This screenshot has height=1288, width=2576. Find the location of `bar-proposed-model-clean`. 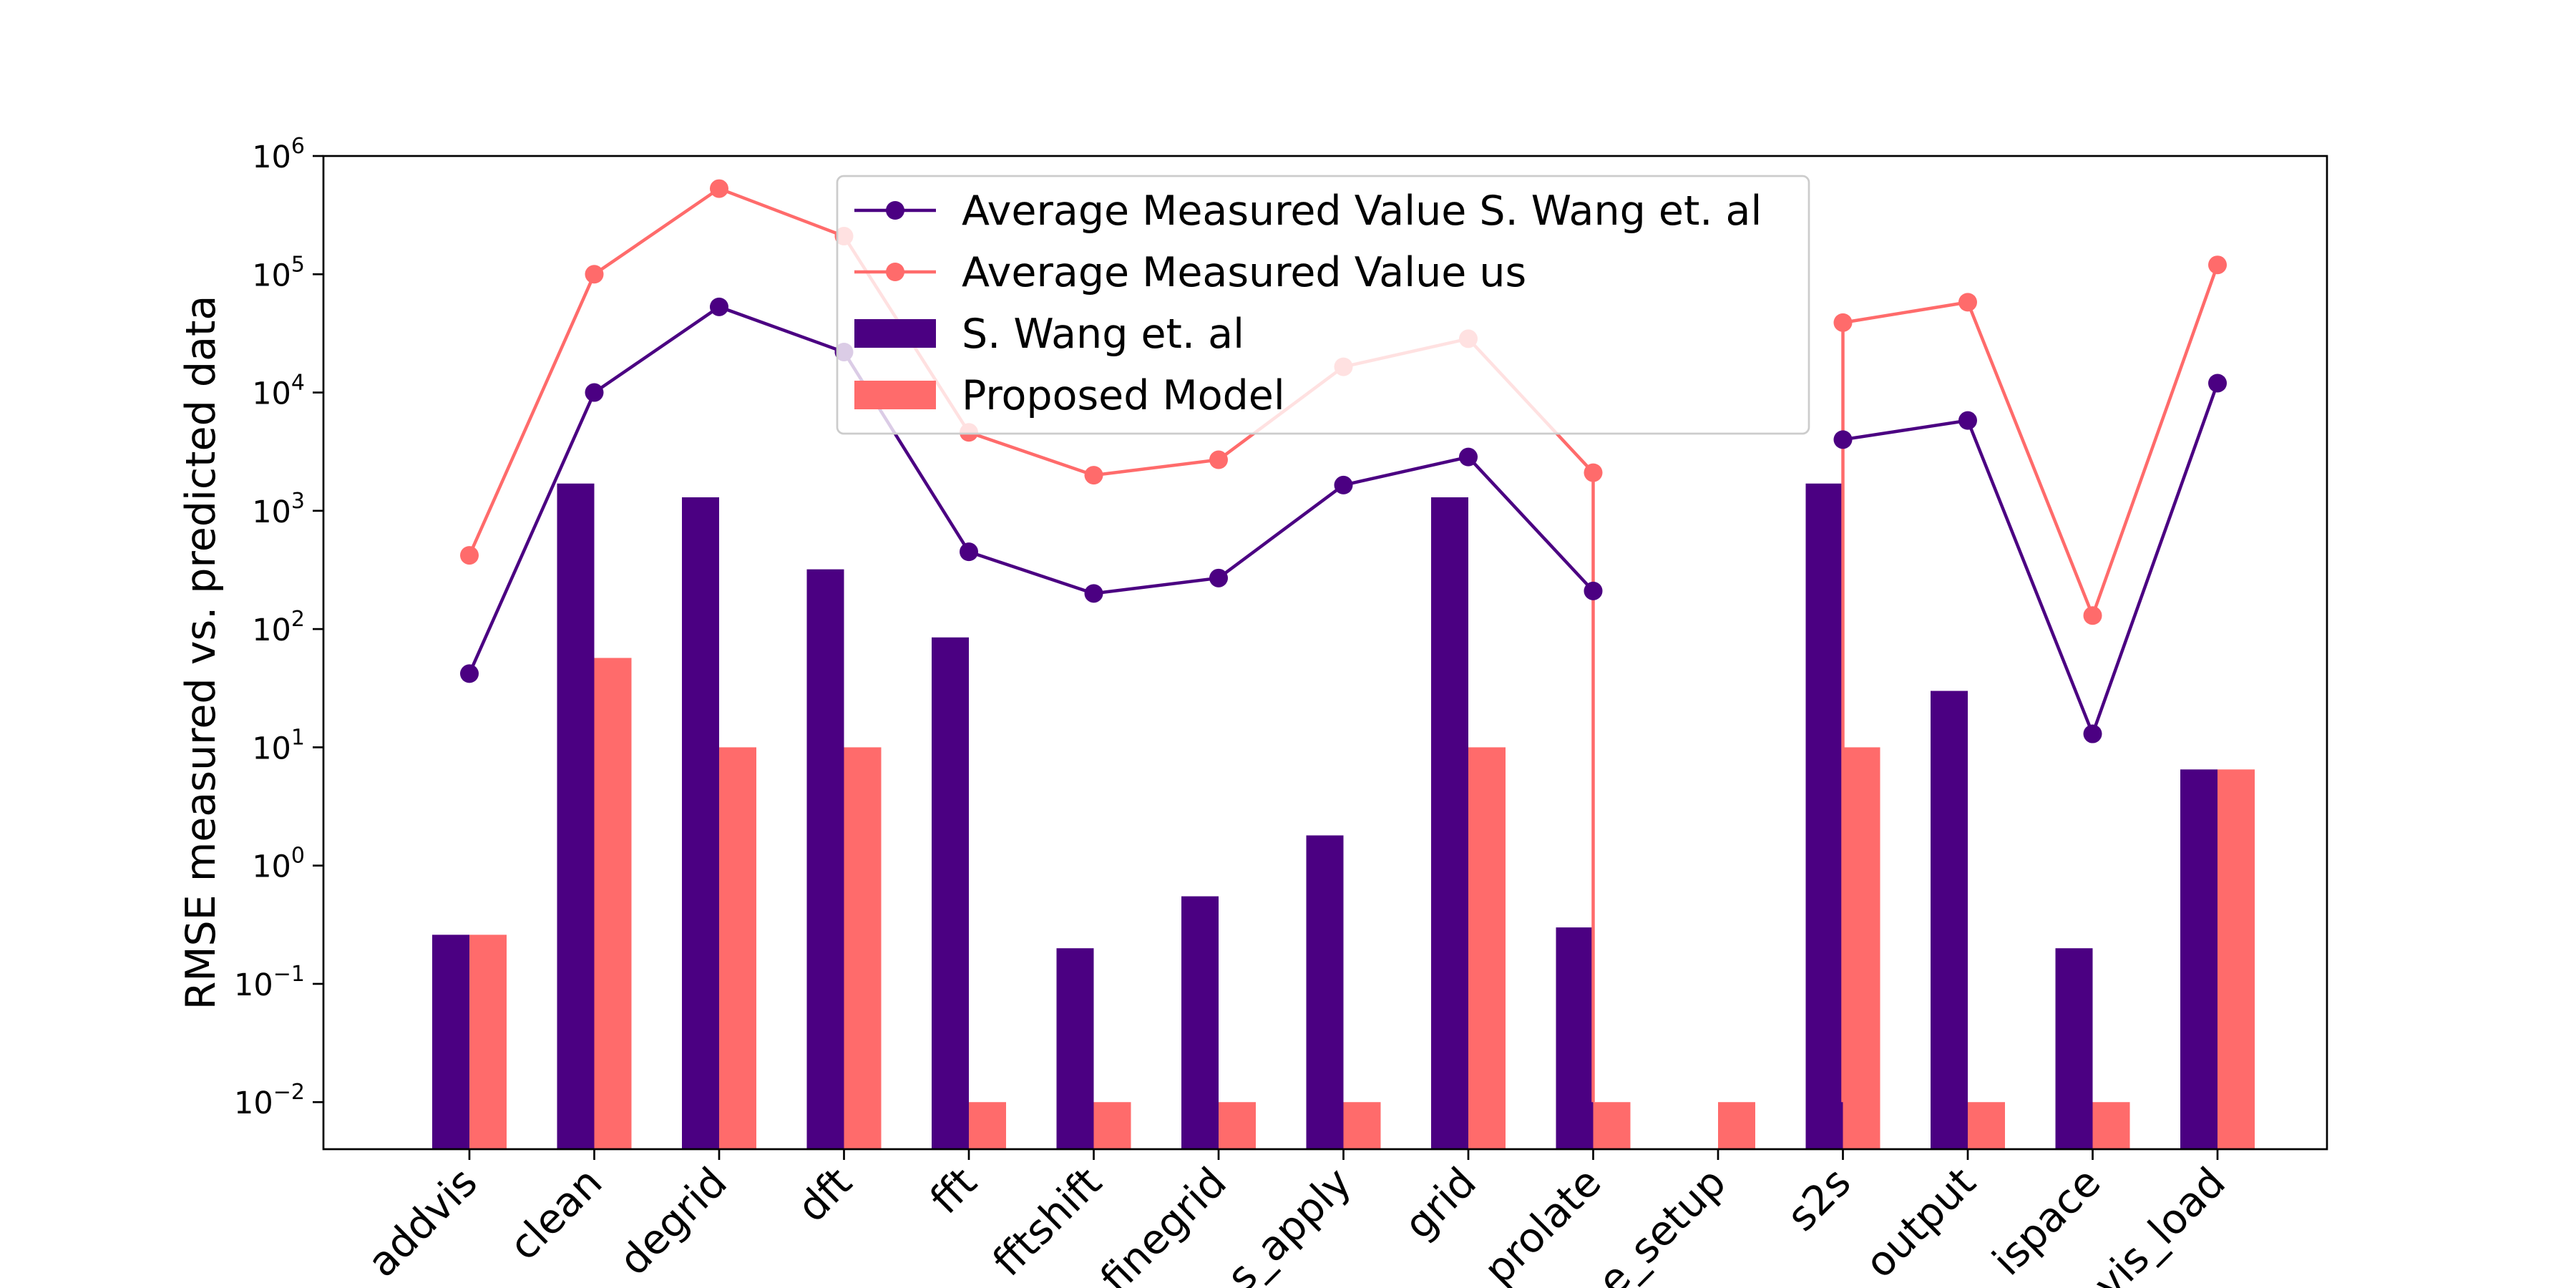

bar-proposed-model-clean is located at coordinates (613, 903).